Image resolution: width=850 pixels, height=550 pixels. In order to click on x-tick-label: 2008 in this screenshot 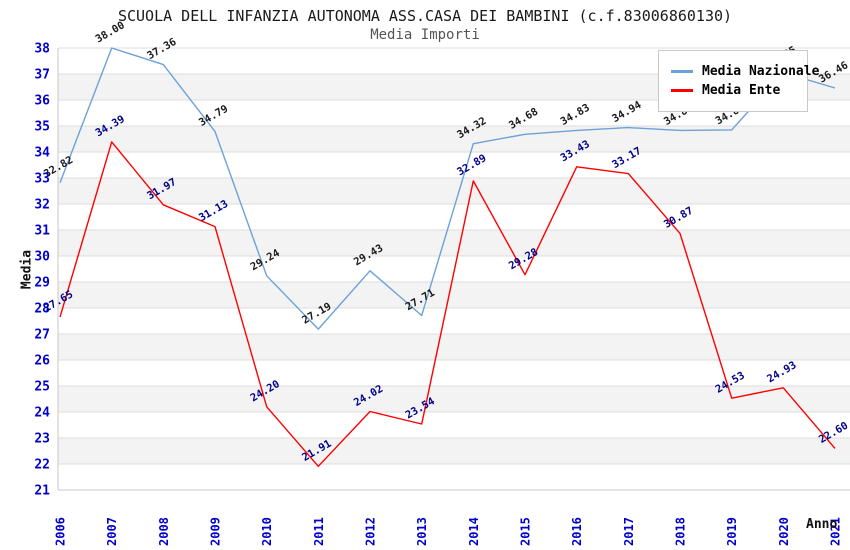, I will do `click(164, 531)`.